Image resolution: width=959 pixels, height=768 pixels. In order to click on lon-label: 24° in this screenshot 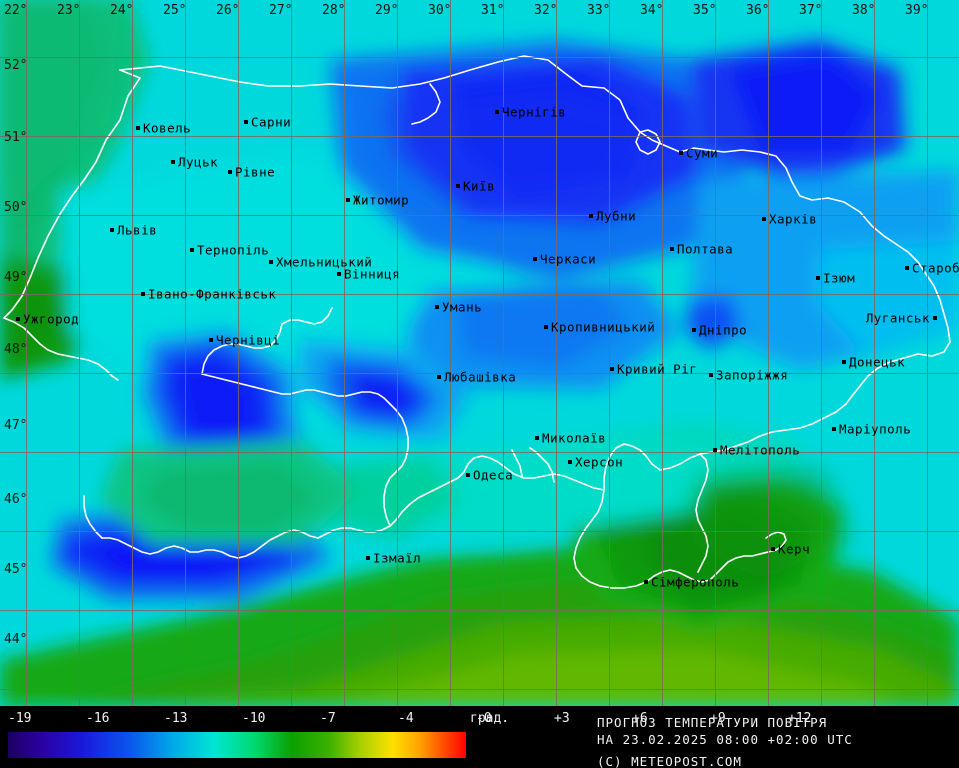, I will do `click(122, 10)`.